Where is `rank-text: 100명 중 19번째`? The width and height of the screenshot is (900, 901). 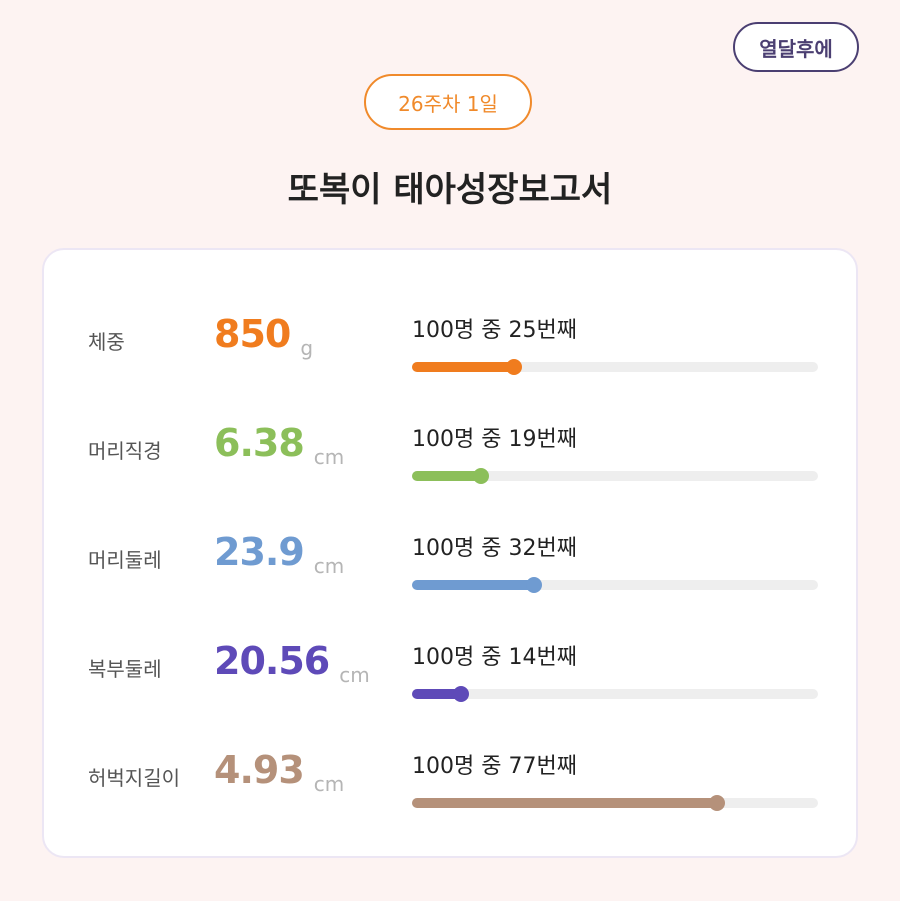
rank-text: 100명 중 19번째 is located at coordinates (494, 439).